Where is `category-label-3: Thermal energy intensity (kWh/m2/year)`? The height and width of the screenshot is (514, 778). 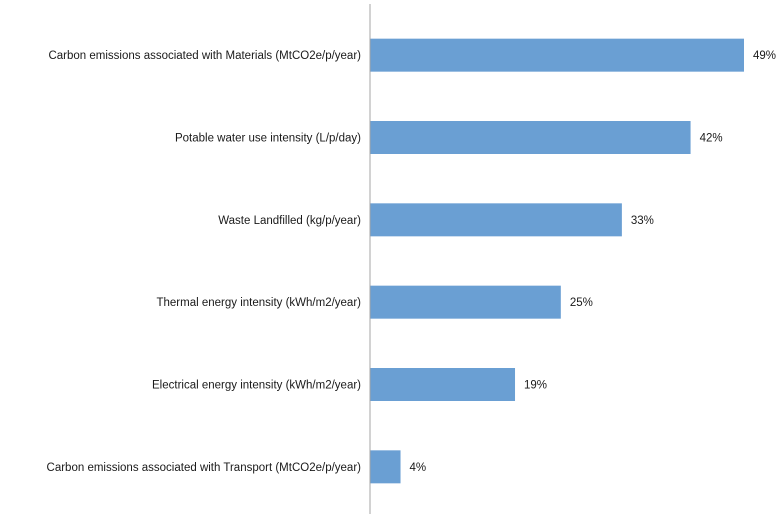 category-label-3: Thermal energy intensity (kWh/m2/year) is located at coordinates (258, 303).